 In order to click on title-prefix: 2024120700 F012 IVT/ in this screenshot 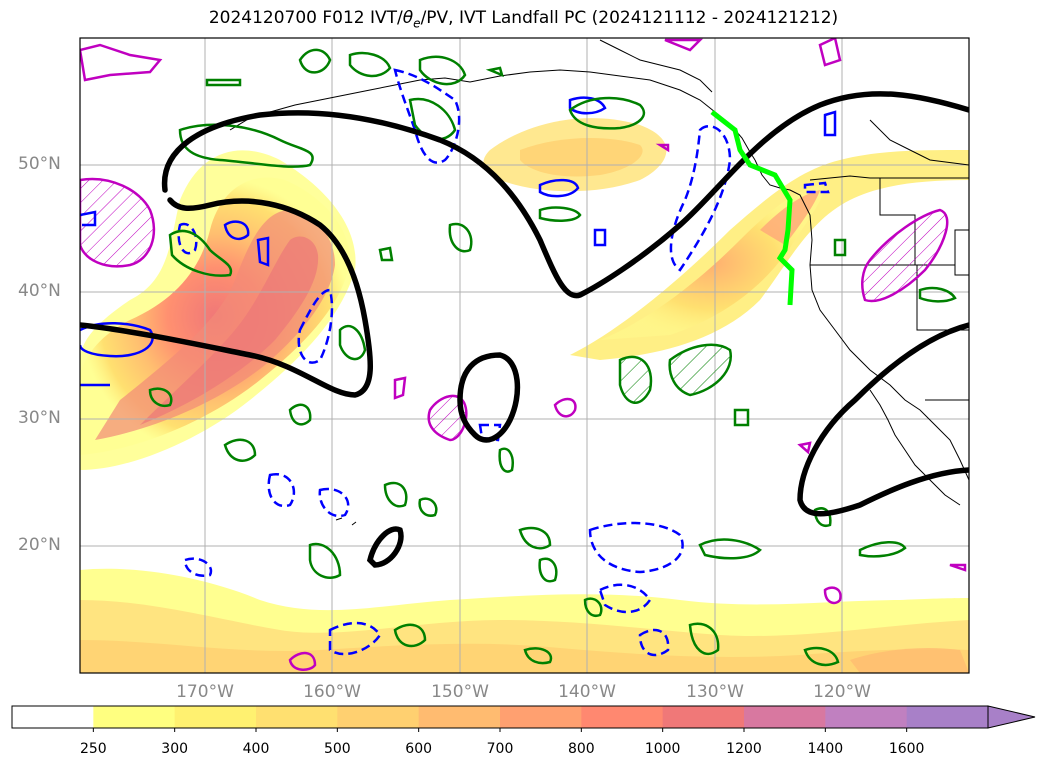, I will do `click(305, 18)`.